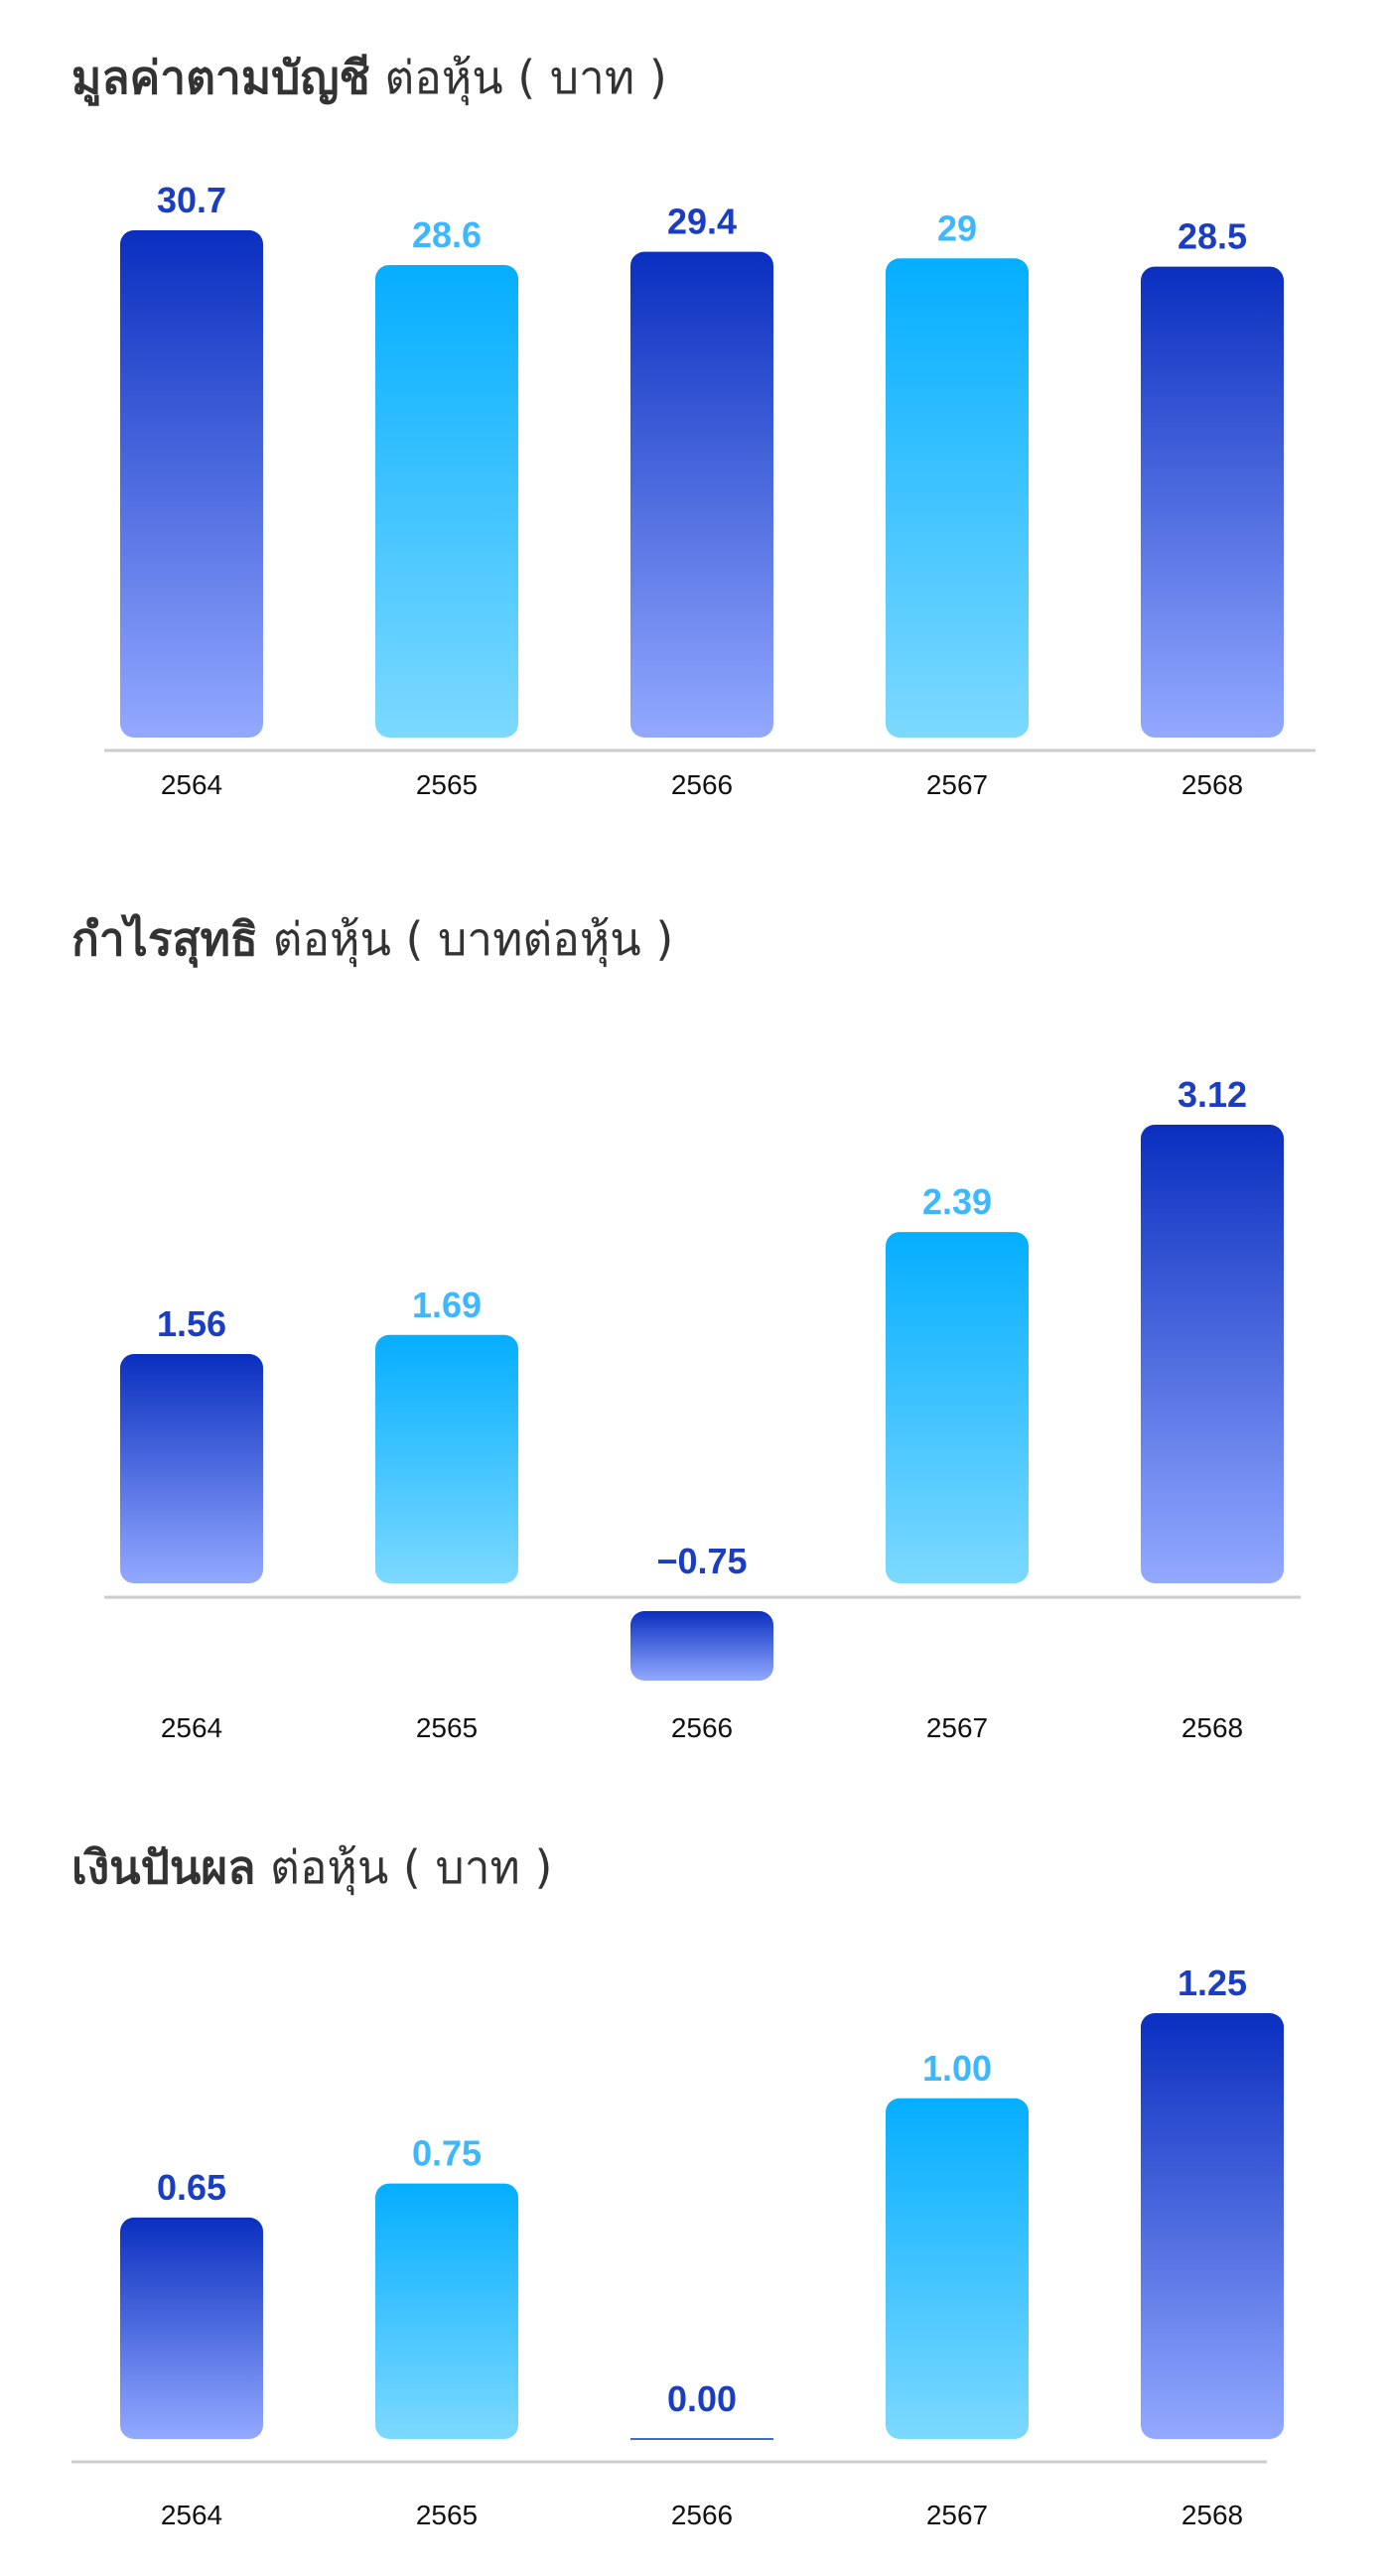 Image resolution: width=1389 pixels, height=2576 pixels. Describe the element at coordinates (163, 1867) in the screenshot. I see `chart-title-bold: เงินปันผล` at that location.